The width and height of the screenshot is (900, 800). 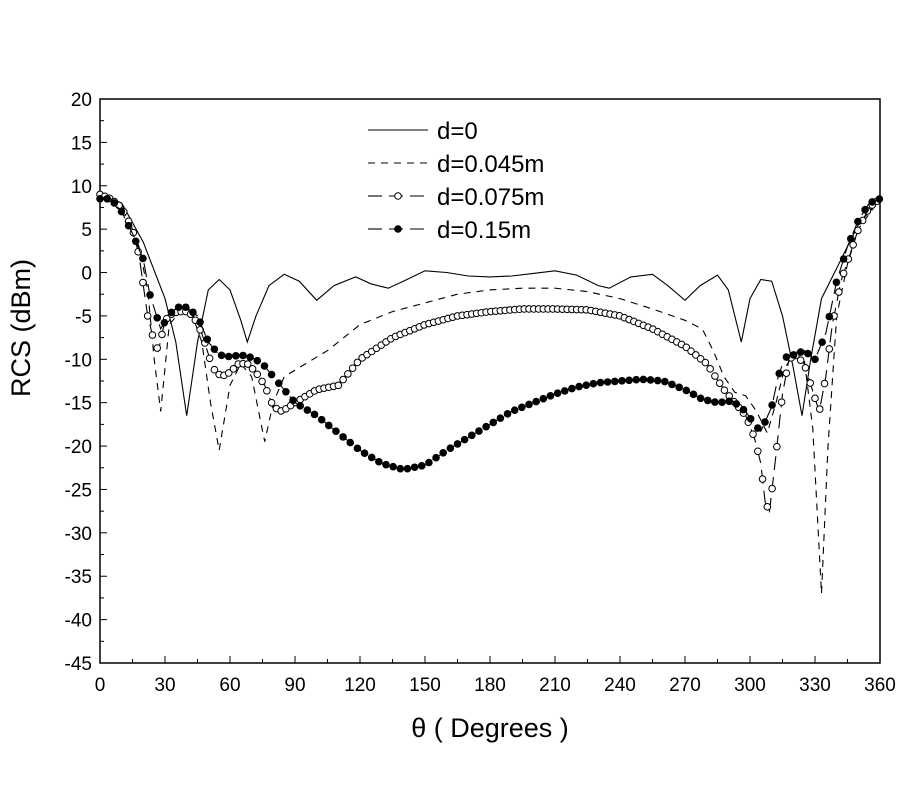 I want to click on y-tick-label: 5, so click(x=86, y=230).